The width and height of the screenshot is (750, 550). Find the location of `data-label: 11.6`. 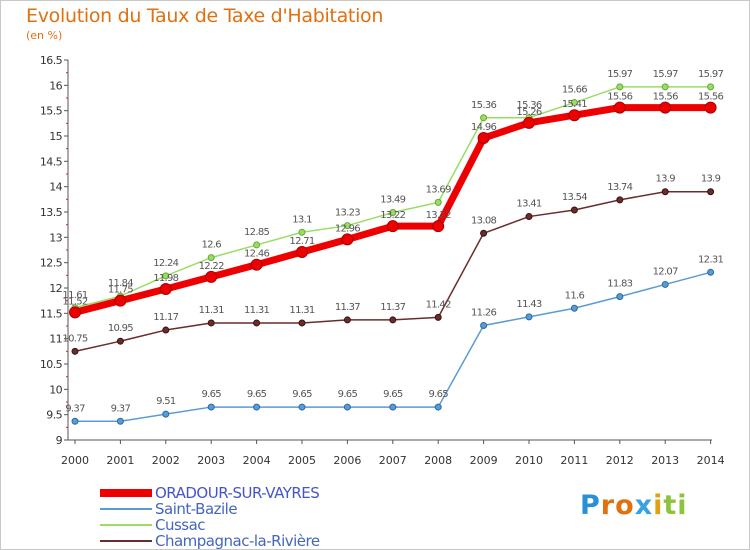

data-label: 11.6 is located at coordinates (575, 295).